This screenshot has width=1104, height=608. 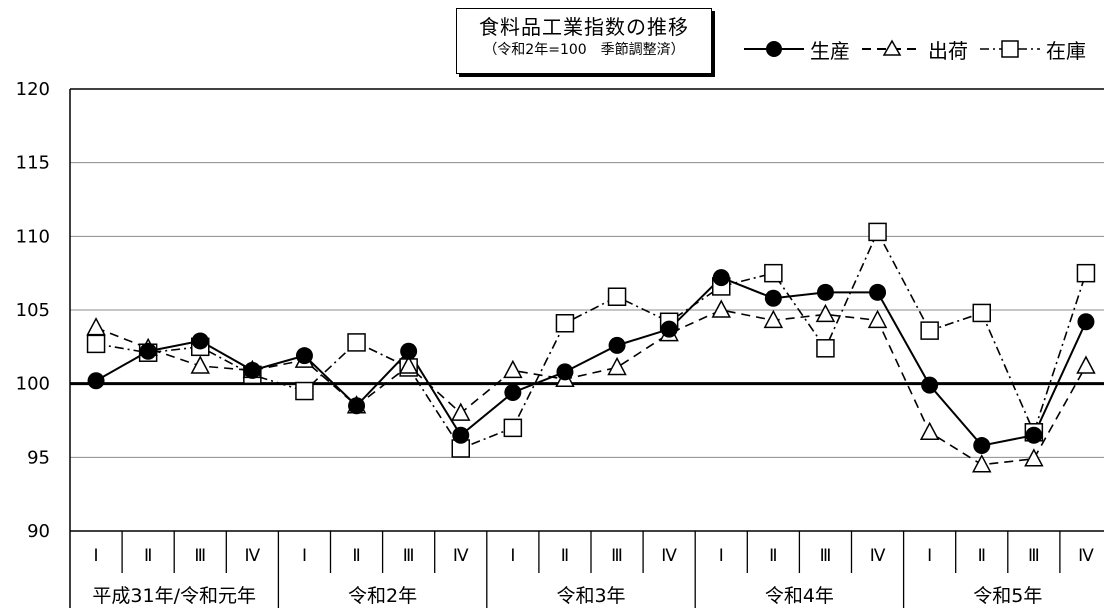 I want to click on legend-item-shipment: 出荷, so click(x=917, y=49).